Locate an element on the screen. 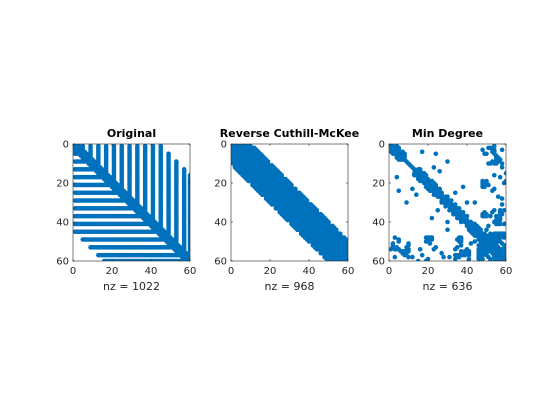  axes-box is located at coordinates (447, 202).